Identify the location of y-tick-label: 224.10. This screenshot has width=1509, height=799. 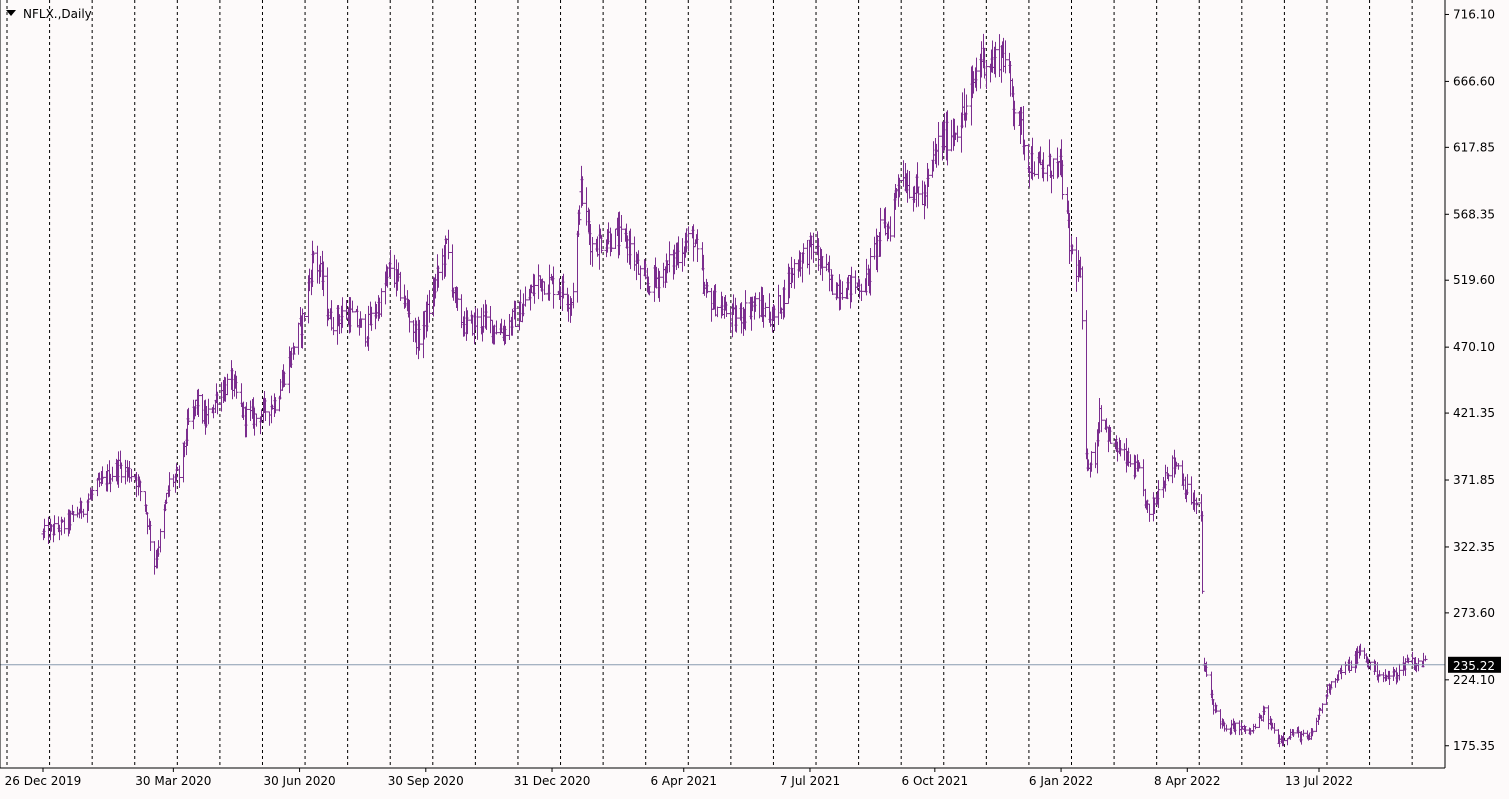
(1474, 680).